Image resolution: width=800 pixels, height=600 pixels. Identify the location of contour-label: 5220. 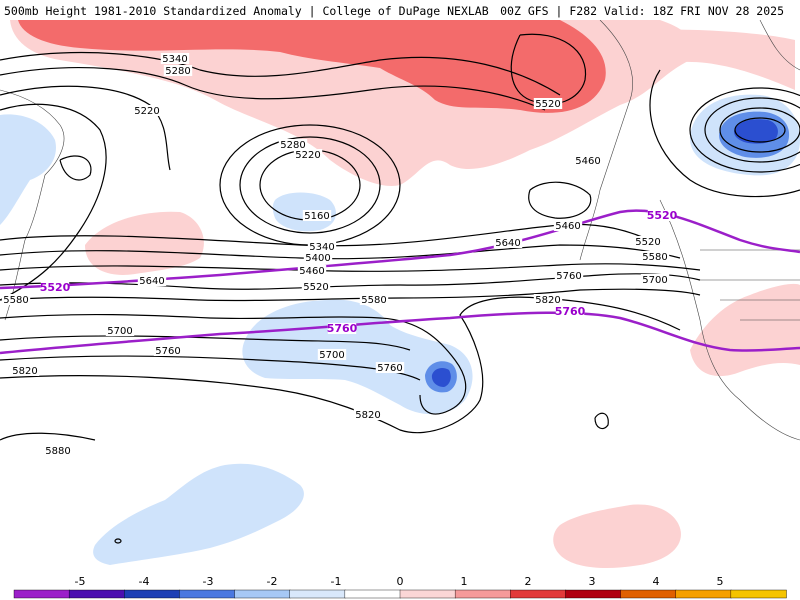
(146, 111).